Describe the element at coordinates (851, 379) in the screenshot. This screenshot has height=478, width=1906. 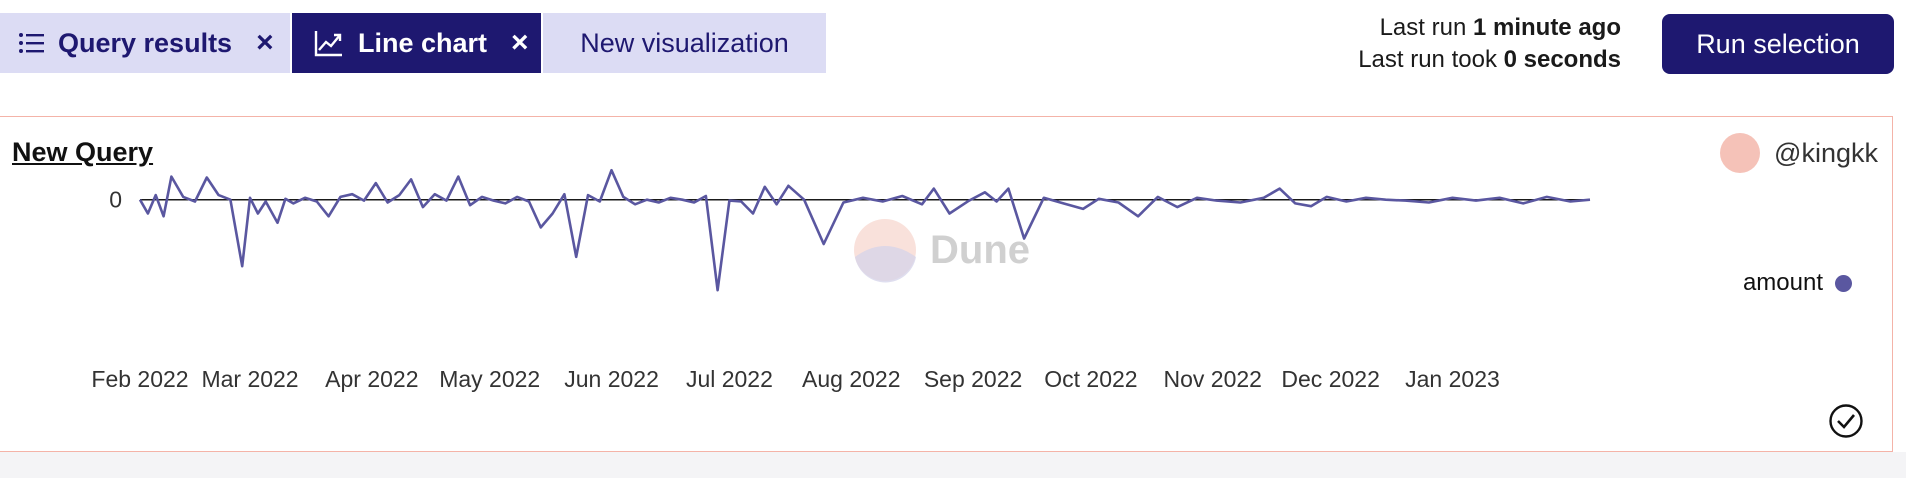
I see `x-tick-label: Aug 2022` at that location.